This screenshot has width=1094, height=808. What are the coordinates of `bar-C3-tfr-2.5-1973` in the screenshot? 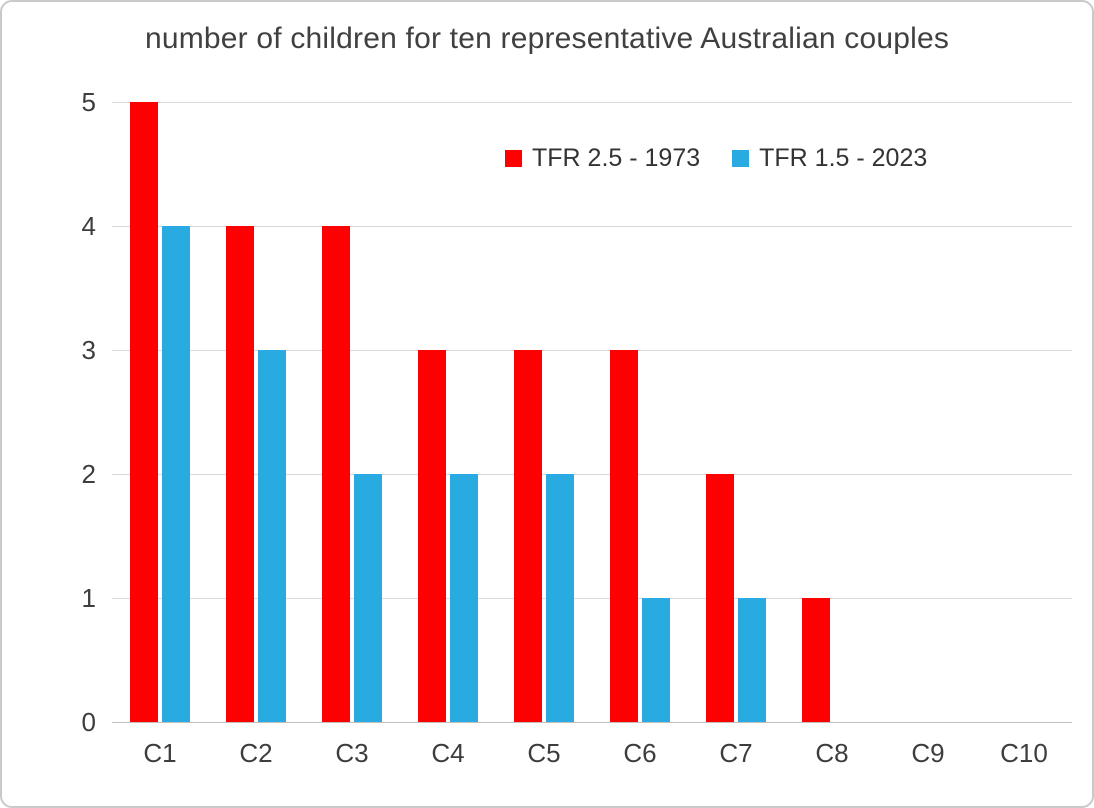 It's located at (336, 474).